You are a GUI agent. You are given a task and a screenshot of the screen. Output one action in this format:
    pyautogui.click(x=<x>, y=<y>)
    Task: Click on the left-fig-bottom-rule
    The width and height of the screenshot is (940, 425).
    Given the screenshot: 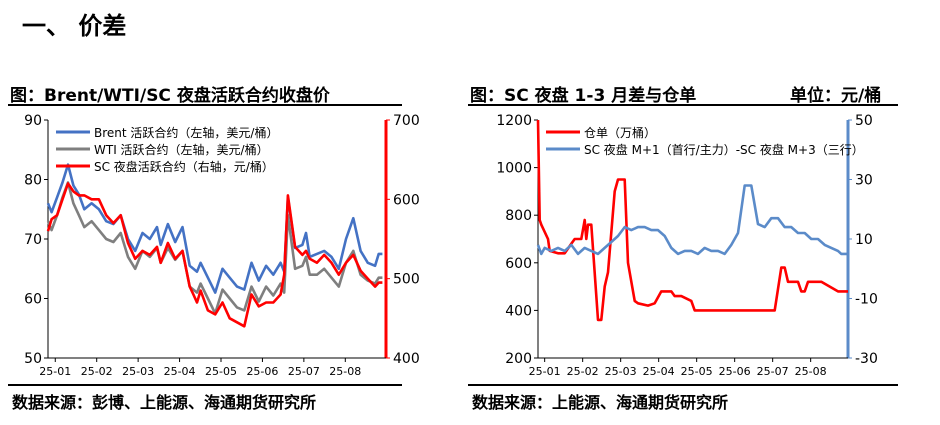 What is the action you would take?
    pyautogui.click(x=205, y=385)
    